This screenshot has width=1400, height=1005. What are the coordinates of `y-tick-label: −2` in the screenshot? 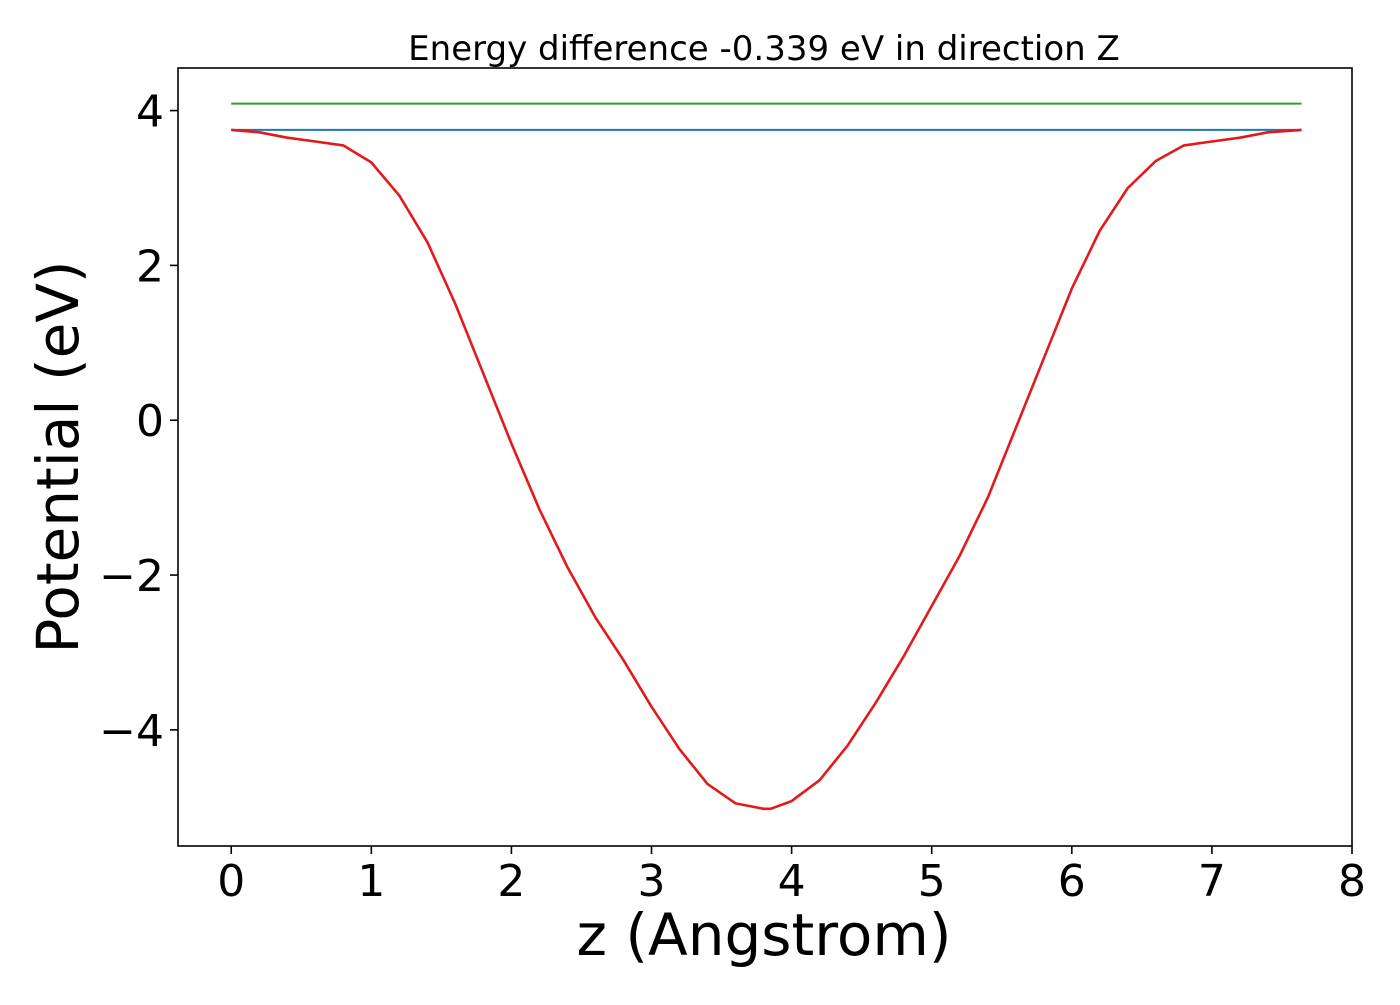 It's located at (131, 576).